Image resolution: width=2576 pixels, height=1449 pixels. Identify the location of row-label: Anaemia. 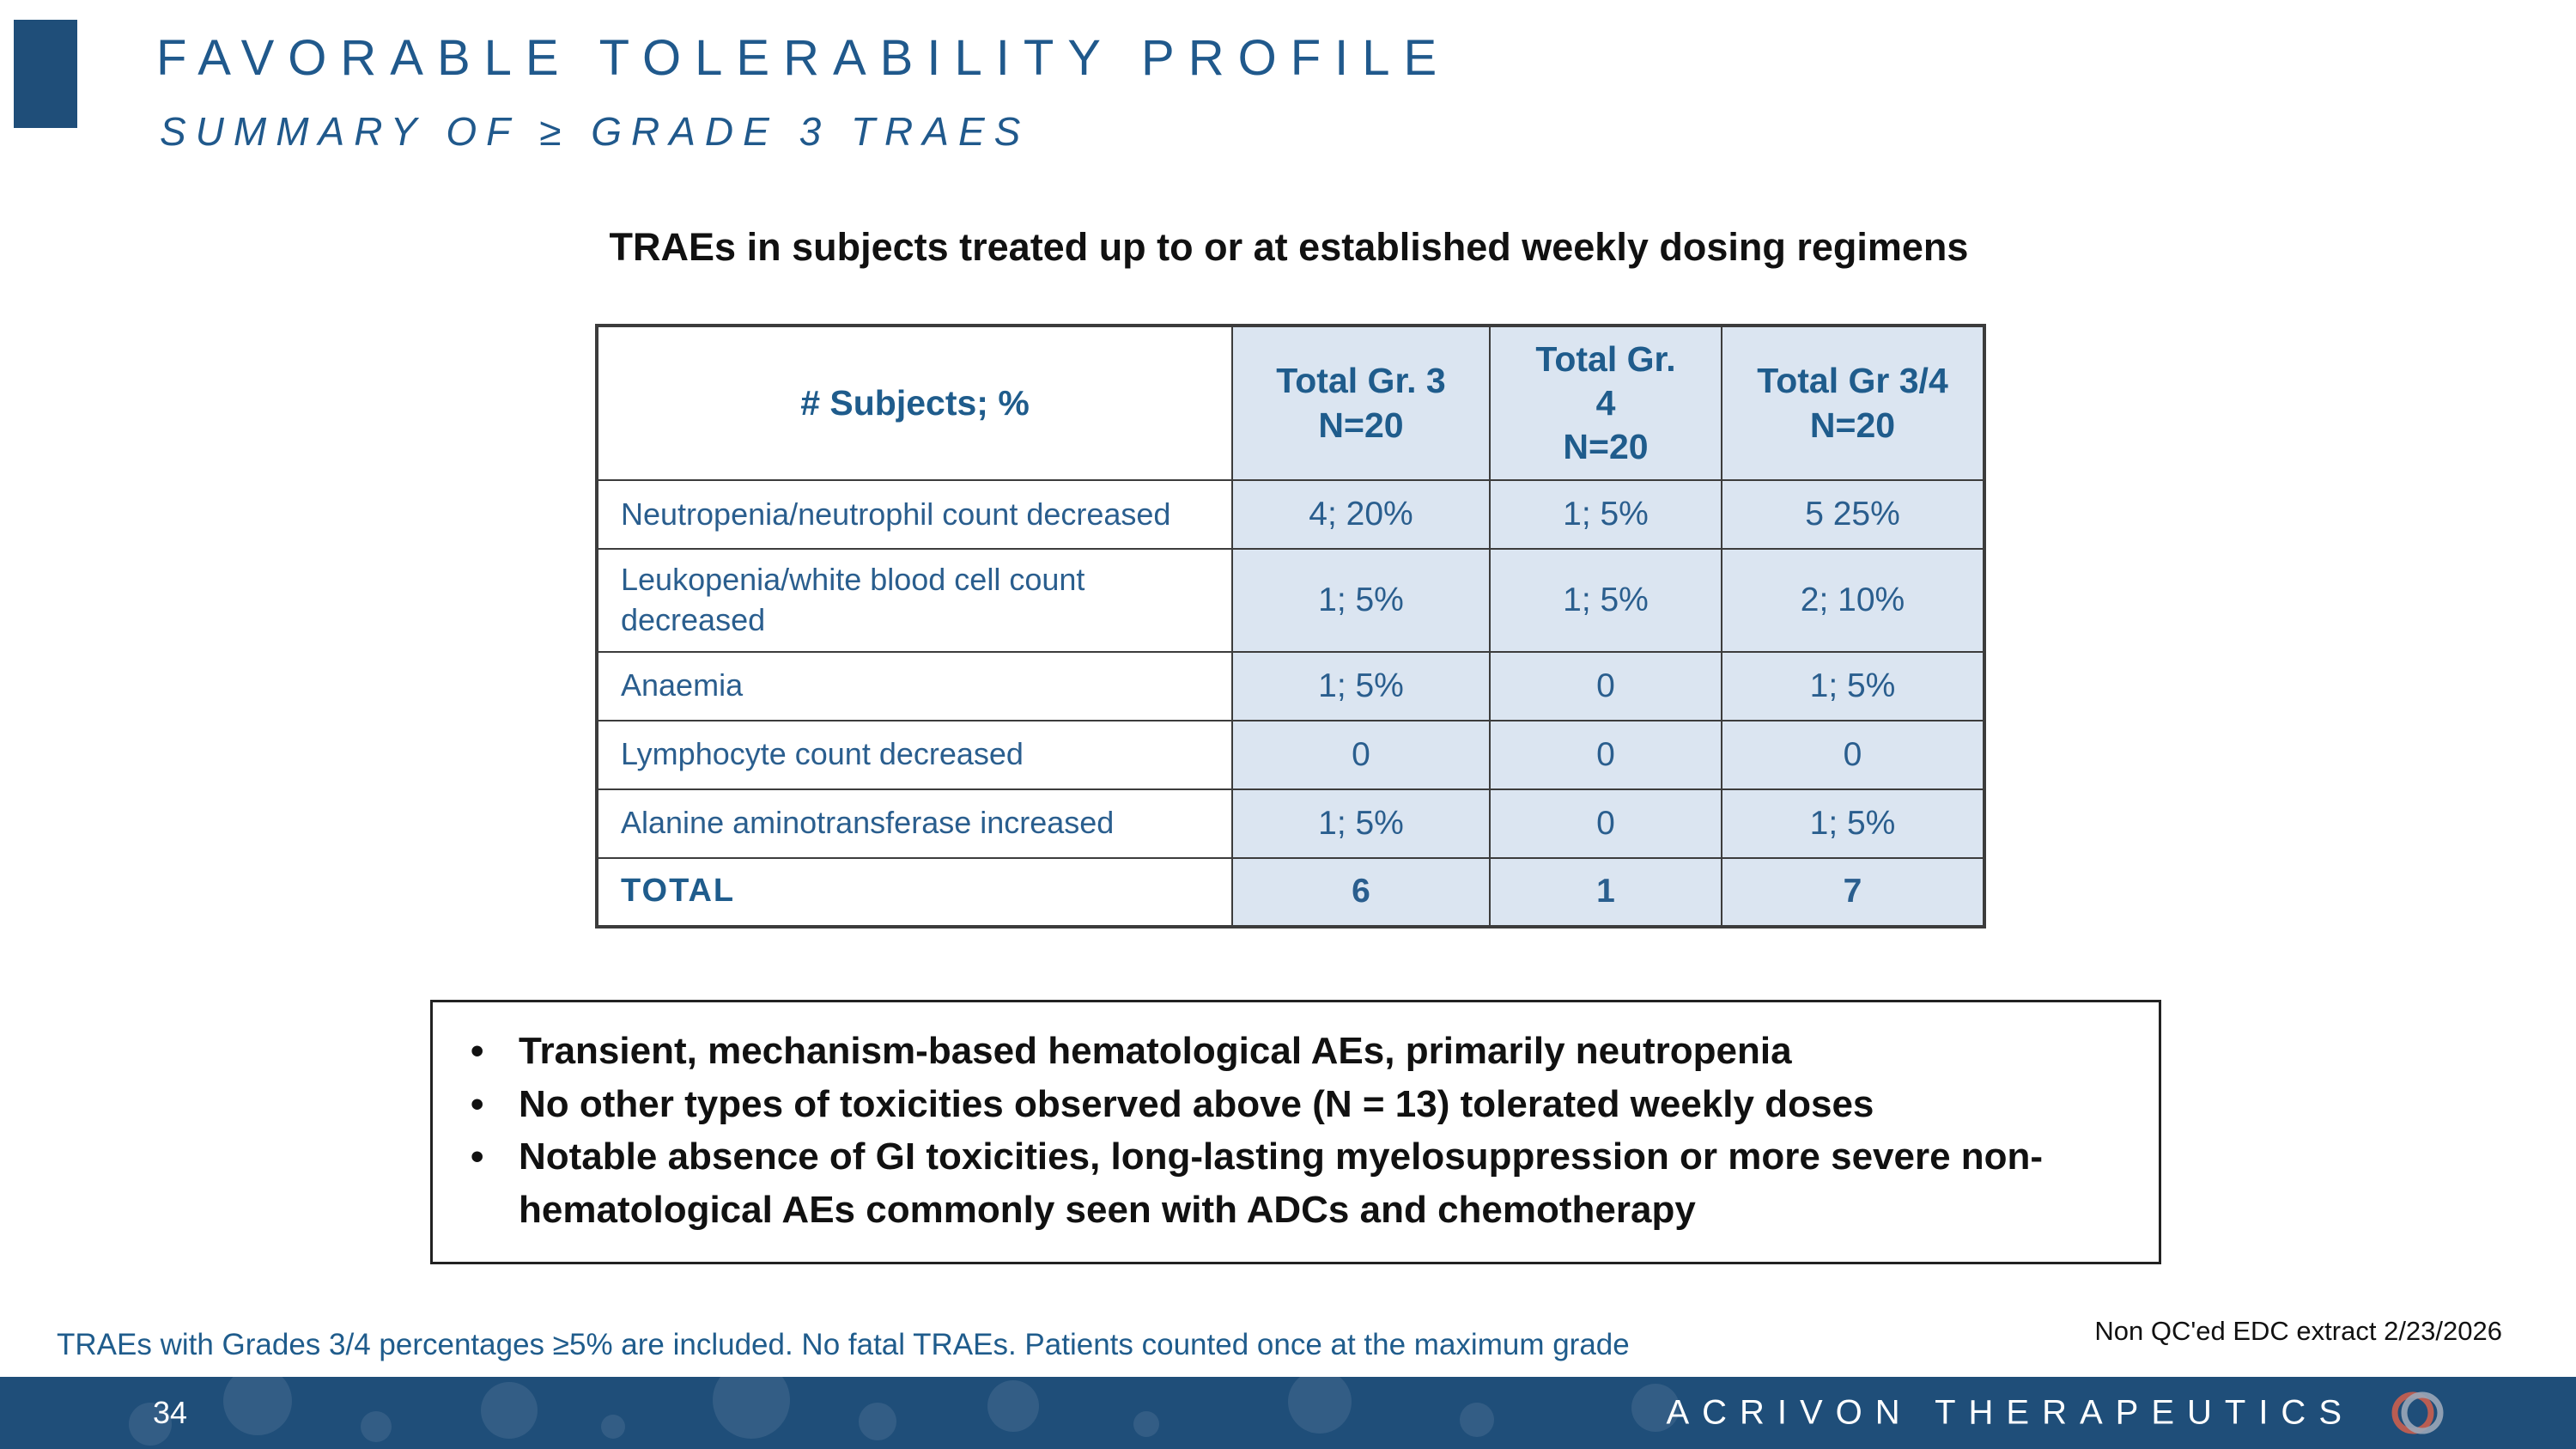
(914, 685).